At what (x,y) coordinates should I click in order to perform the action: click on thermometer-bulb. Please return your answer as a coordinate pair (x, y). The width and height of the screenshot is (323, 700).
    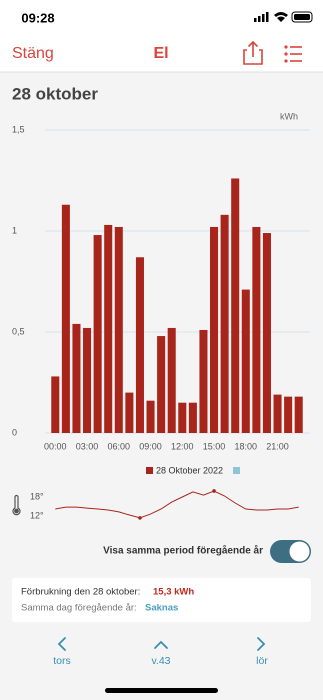
    Looking at the image, I should click on (16, 511).